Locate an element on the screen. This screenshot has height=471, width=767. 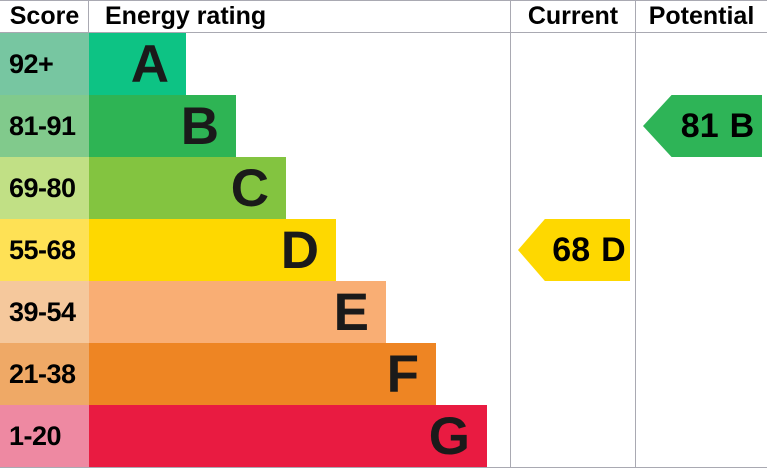
score-range-label: 1-20 is located at coordinates (35, 435).